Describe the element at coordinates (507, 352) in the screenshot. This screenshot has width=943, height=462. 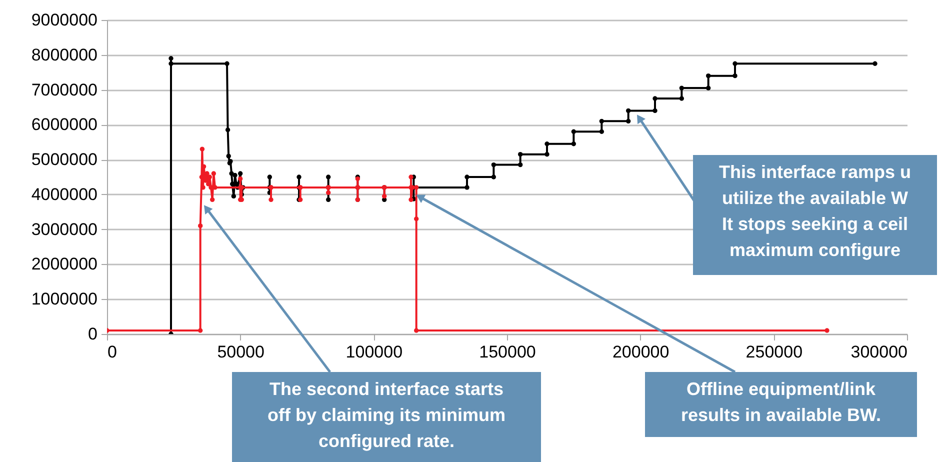
I see `x-tick-label: 150000` at that location.